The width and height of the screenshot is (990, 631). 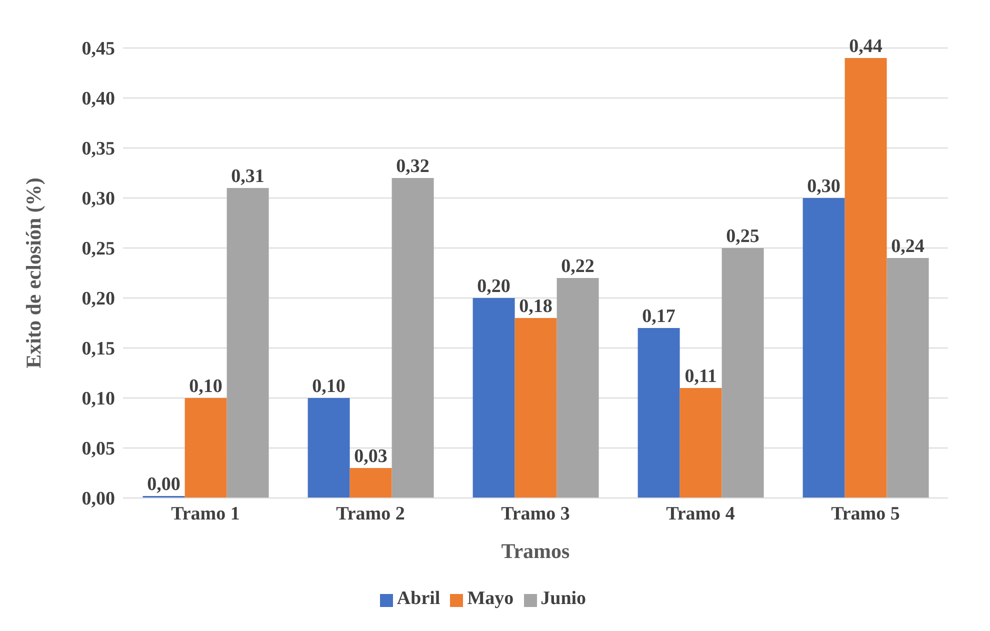 What do you see at coordinates (371, 456) in the screenshot?
I see `data-label: 0,03` at bounding box center [371, 456].